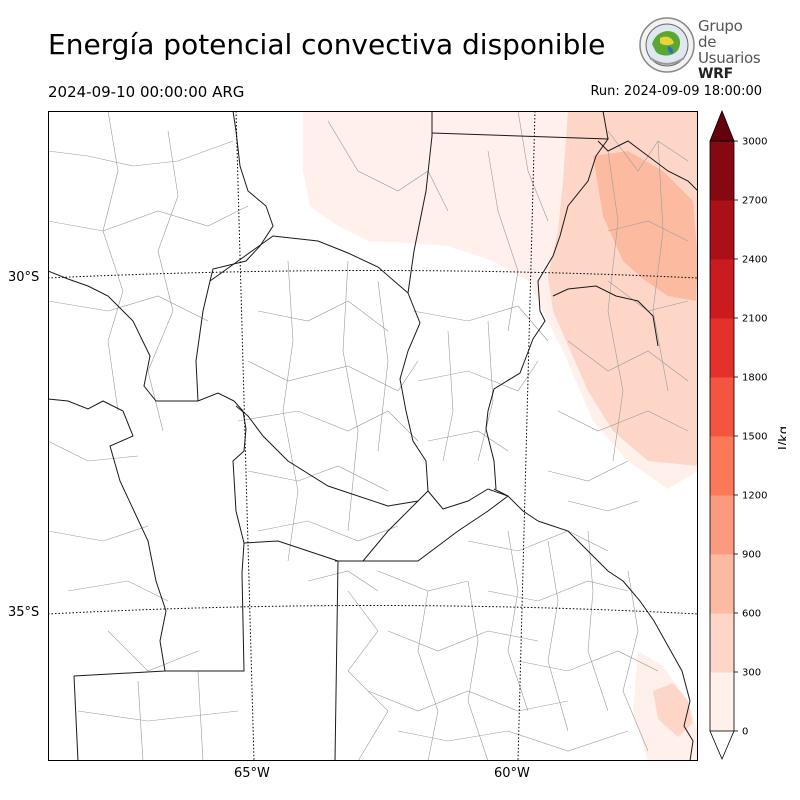 This screenshot has width=800, height=800. I want to click on valid-time: 2024-09-10 00:00:00 ARG, so click(146, 92).